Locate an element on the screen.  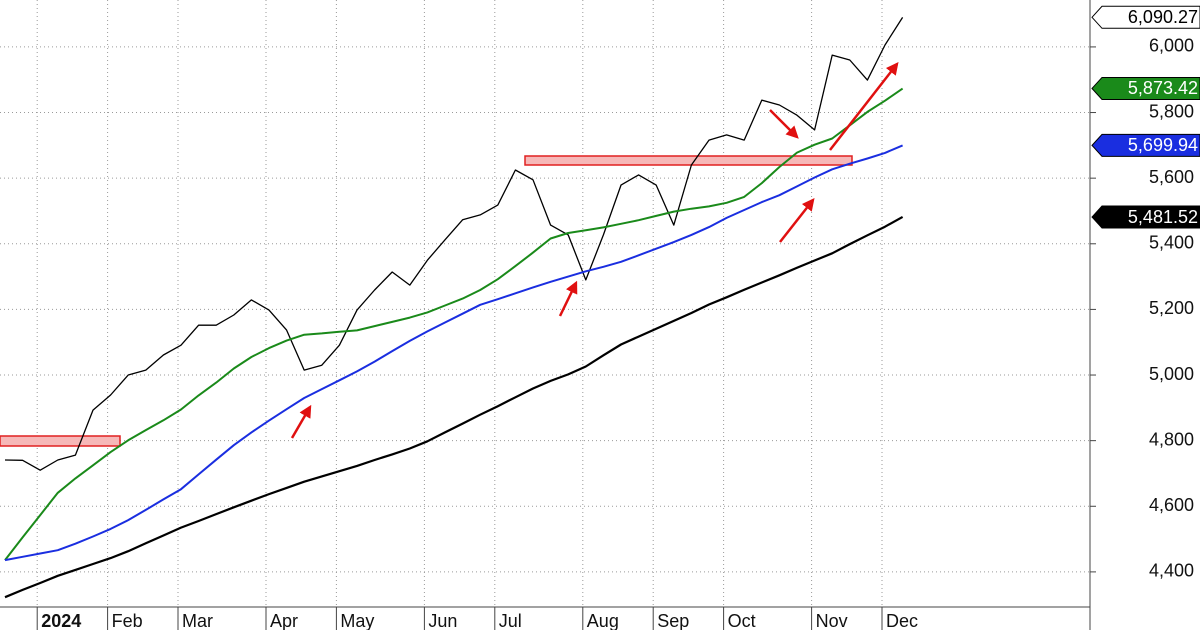
y-tick-label: 4,800 is located at coordinates (1171, 439).